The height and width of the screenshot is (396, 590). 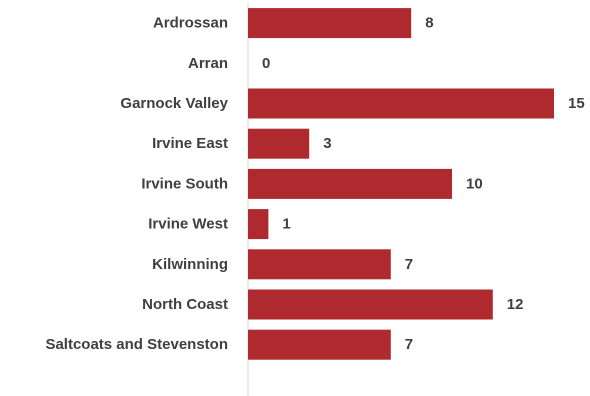 I want to click on category-label: Ardrossan, so click(x=190, y=23).